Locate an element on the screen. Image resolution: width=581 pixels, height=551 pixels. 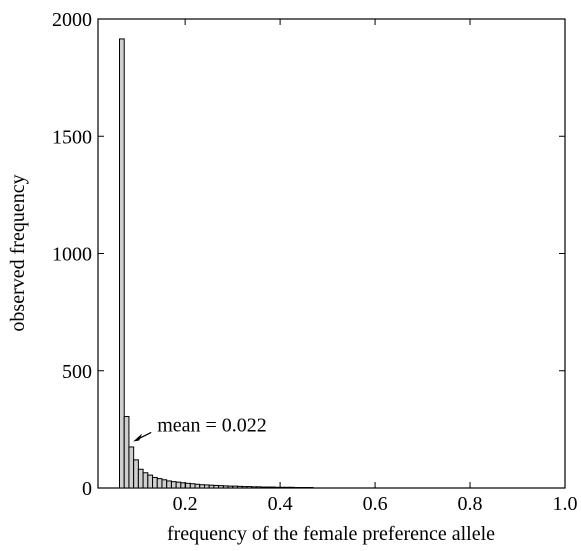
mean-annotation-label: mean = 0.022 is located at coordinates (212, 425).